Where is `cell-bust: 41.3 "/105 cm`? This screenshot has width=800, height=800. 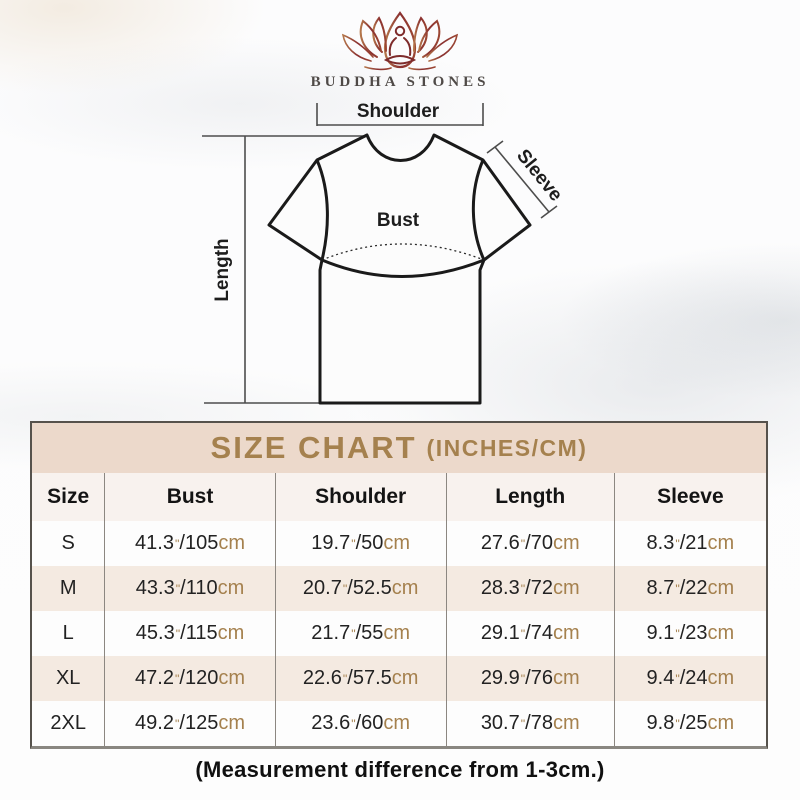 cell-bust: 41.3 "/105 cm is located at coordinates (190, 543).